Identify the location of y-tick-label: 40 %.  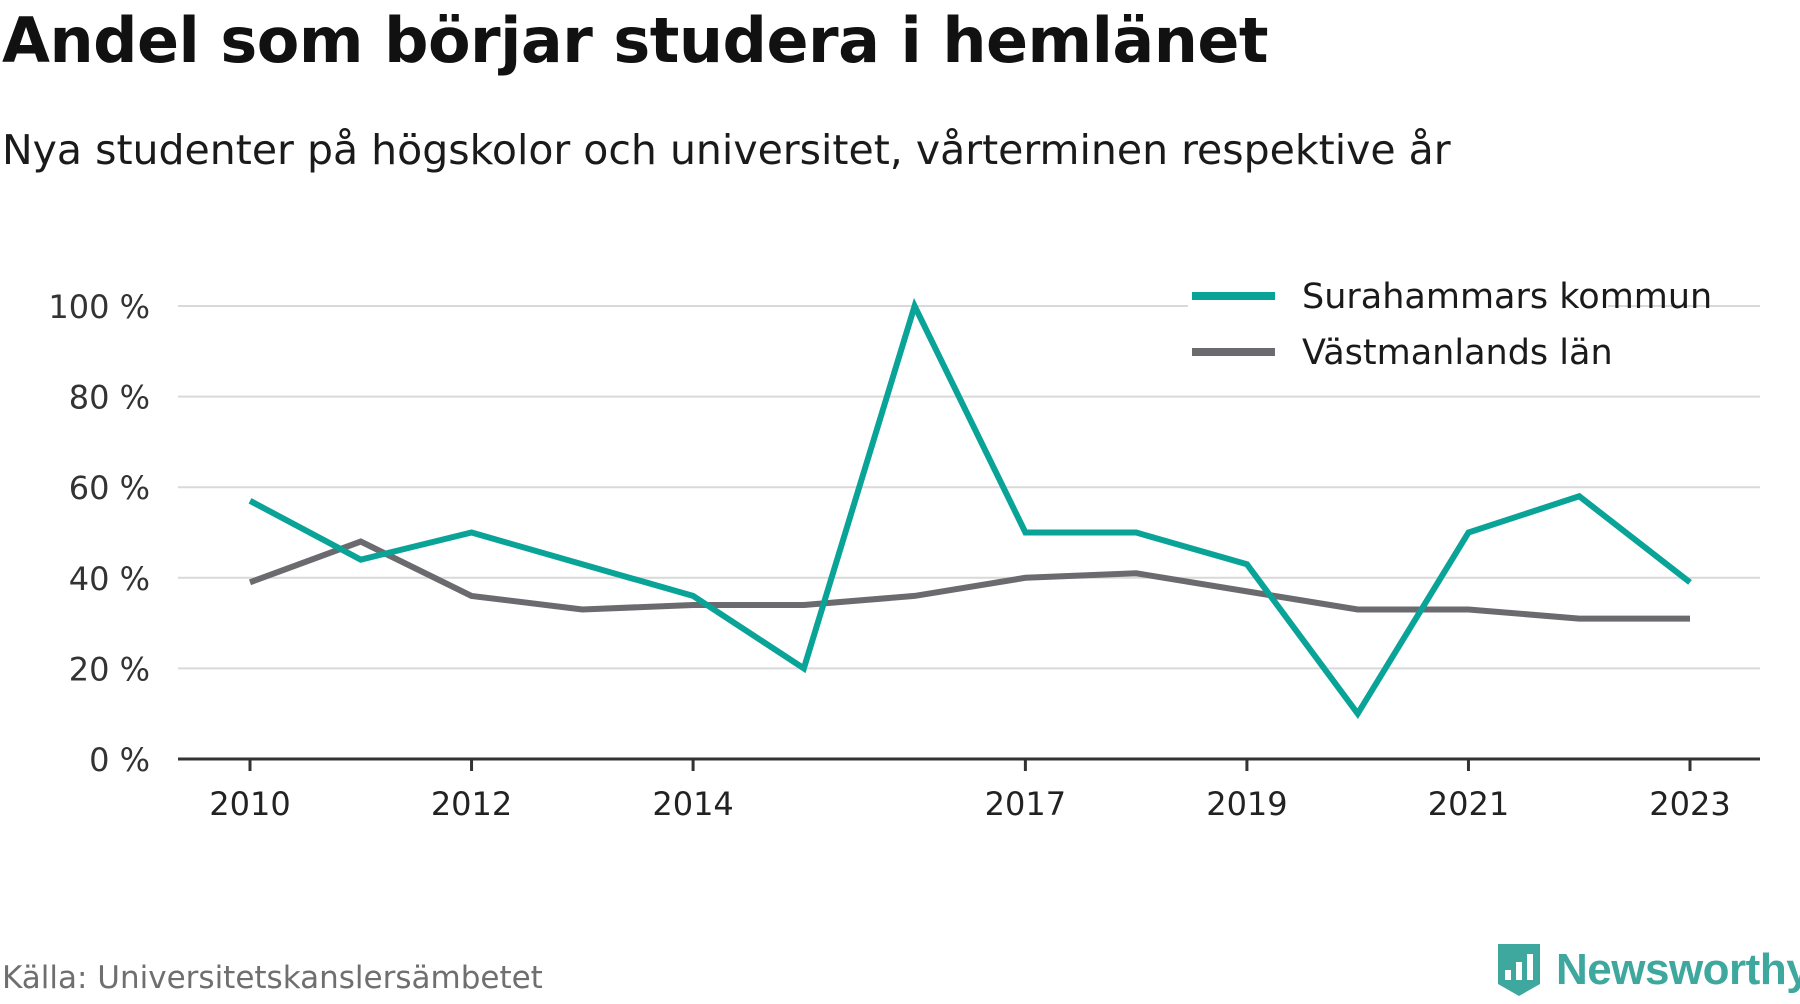
(109, 579).